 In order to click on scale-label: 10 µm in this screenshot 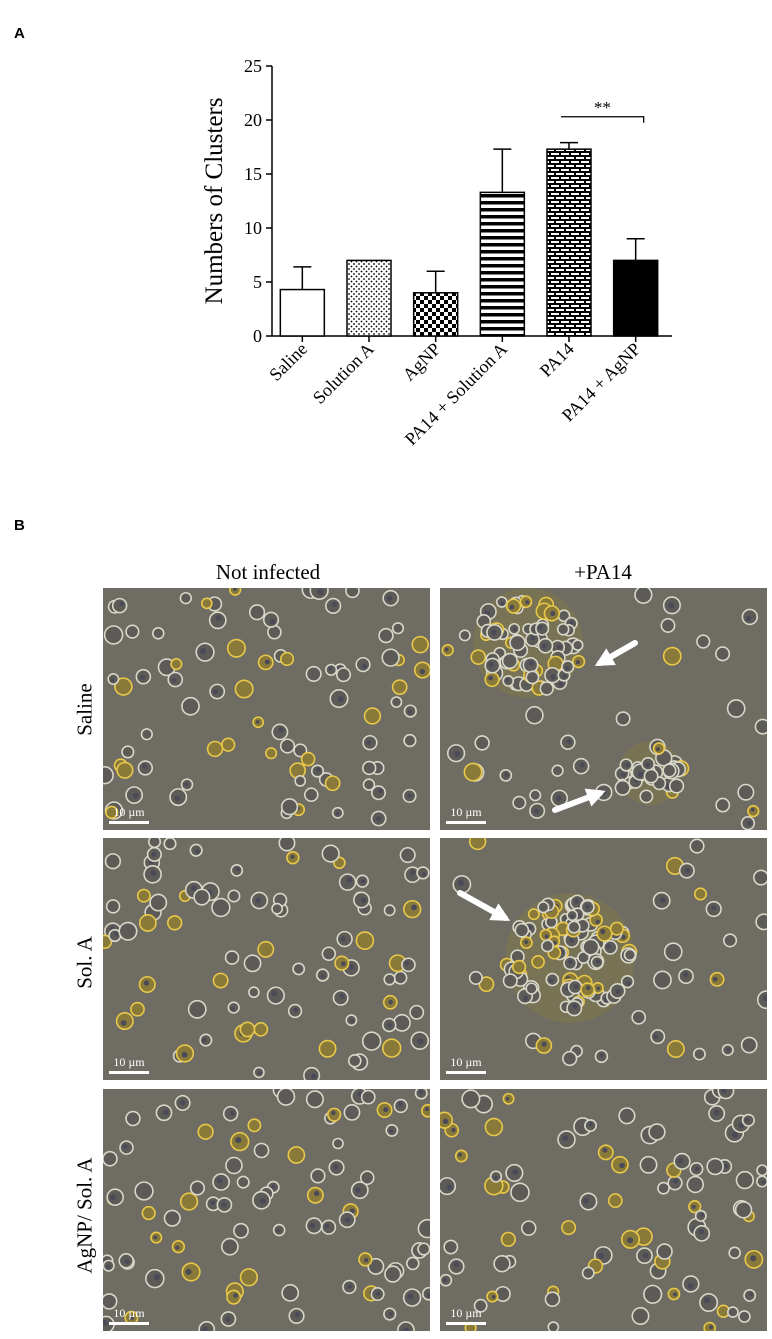, I will do `click(129, 1313)`.